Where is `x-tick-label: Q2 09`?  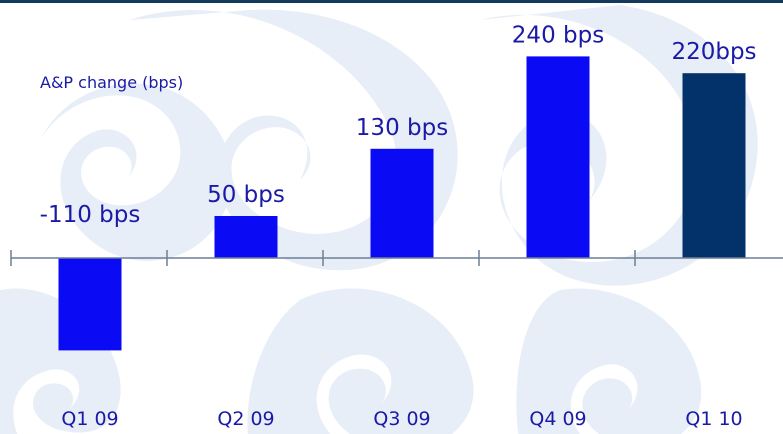 x-tick-label: Q2 09 is located at coordinates (245, 419).